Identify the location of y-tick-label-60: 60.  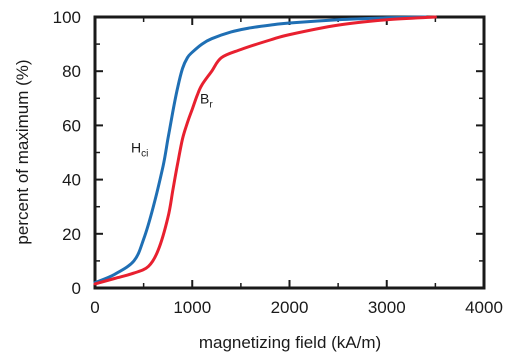
(71, 125).